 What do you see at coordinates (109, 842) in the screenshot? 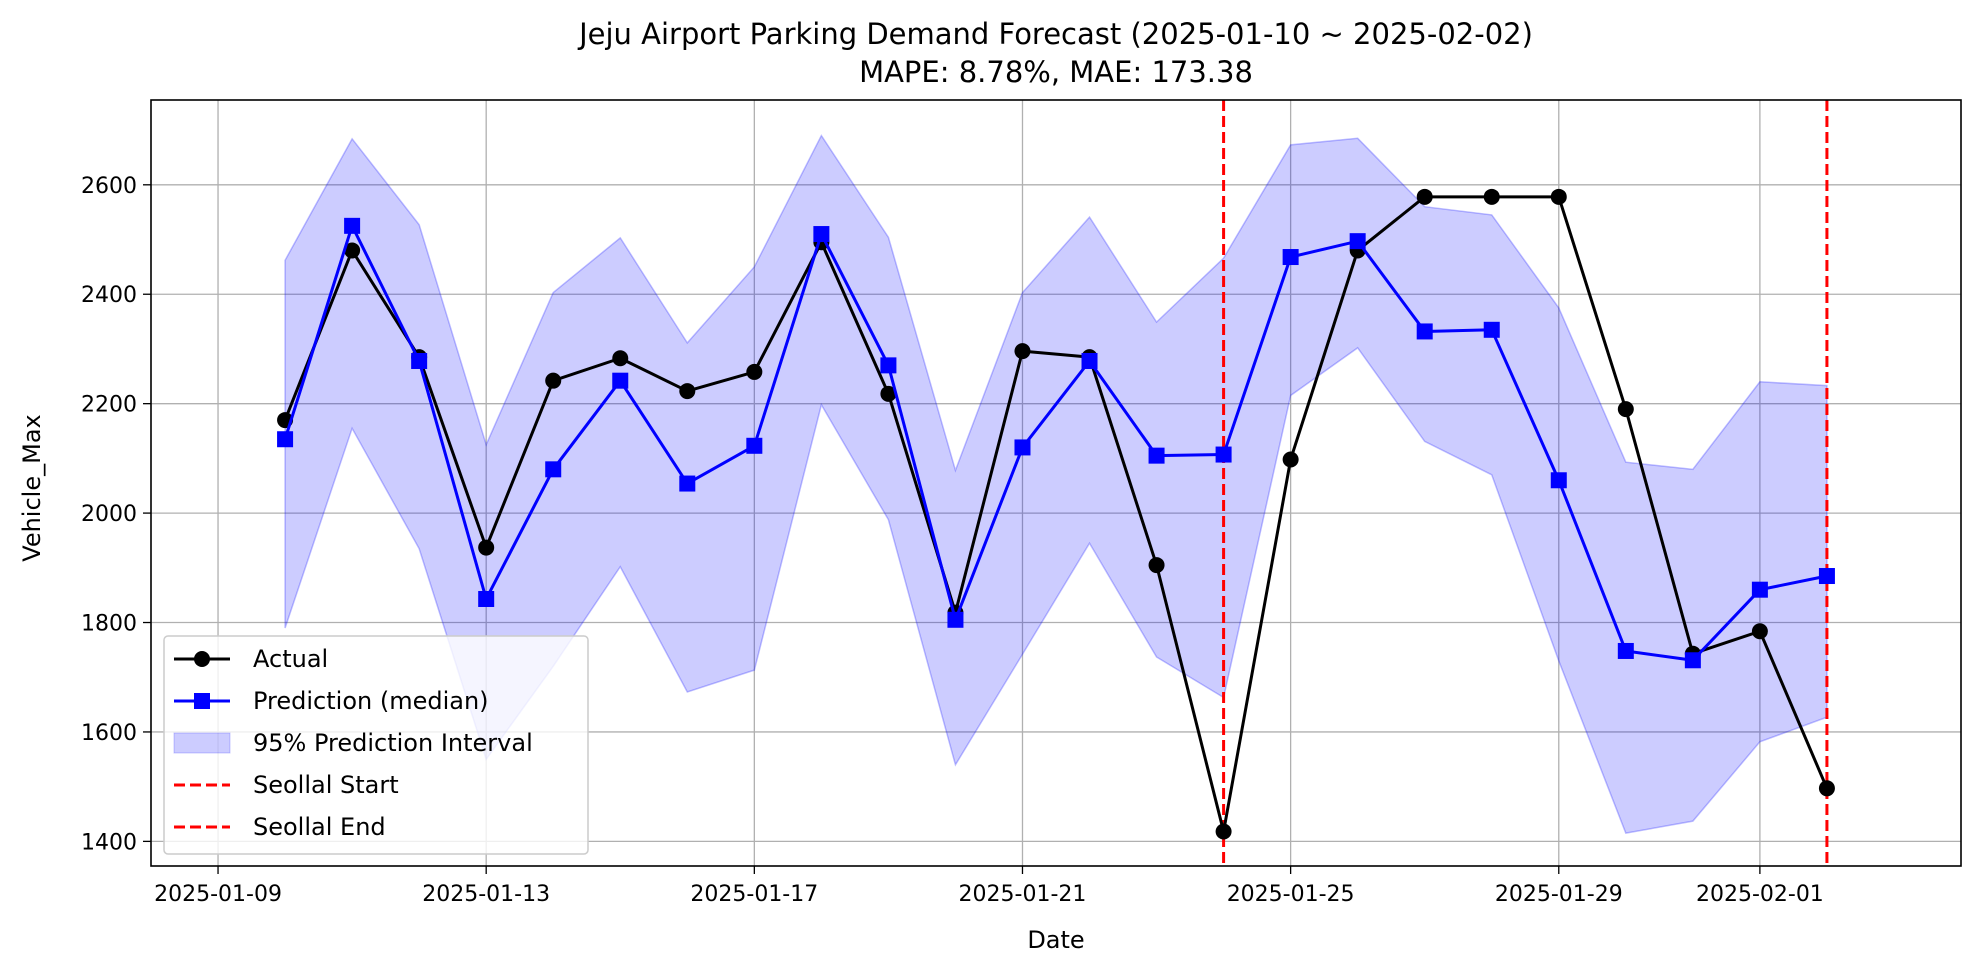
I see `y-tick-label: 1400` at bounding box center [109, 842].